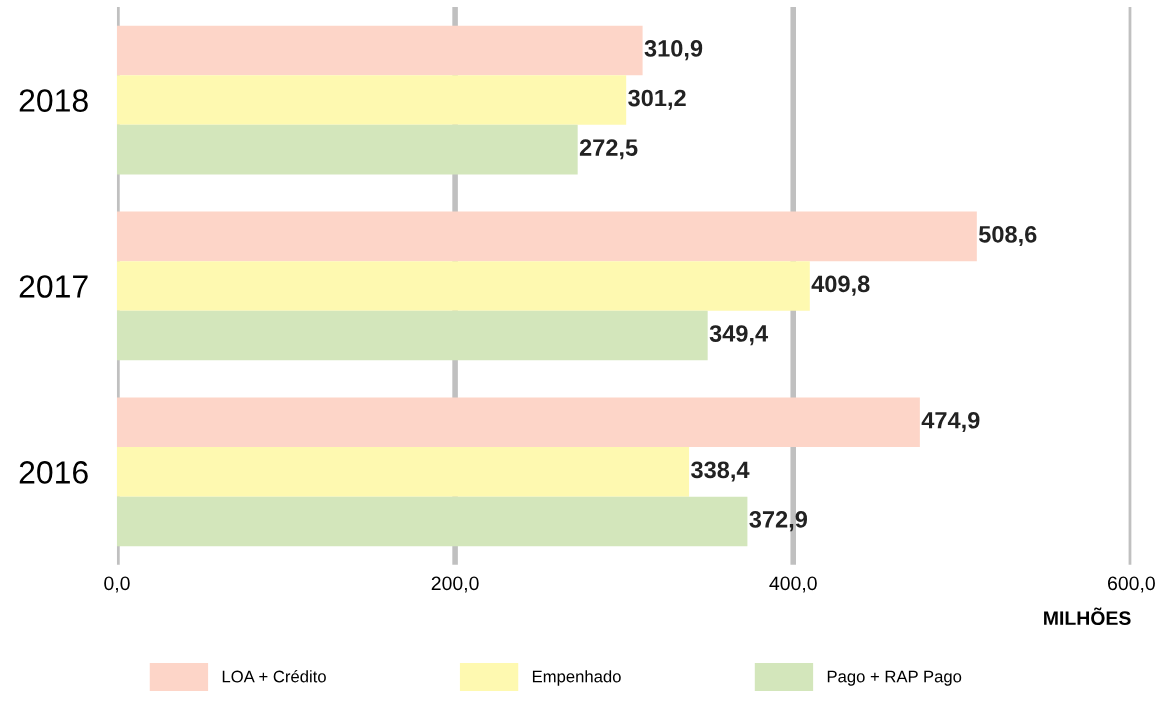 This screenshot has width=1158, height=706. Describe the element at coordinates (53, 472) in the screenshot. I see `y-tick-label: 2016` at that location.